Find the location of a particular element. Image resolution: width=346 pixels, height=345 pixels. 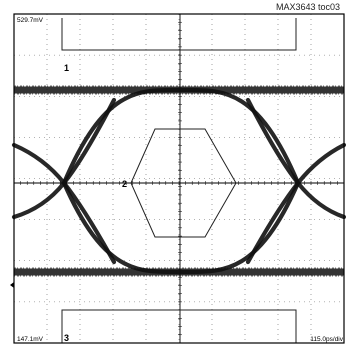

marker-3: 3 is located at coordinates (66, 338).